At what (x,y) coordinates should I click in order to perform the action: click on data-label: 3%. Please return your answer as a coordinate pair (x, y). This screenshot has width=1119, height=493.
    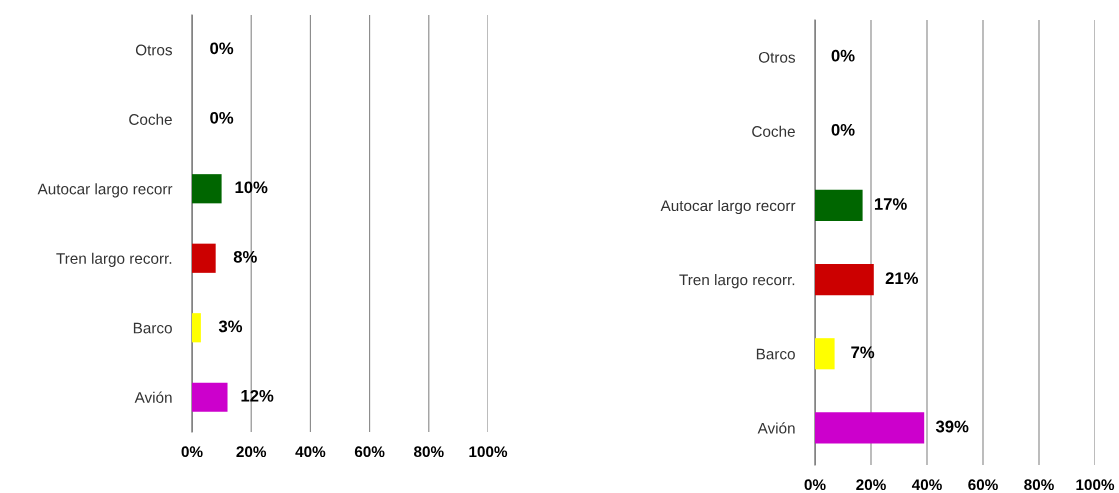
    Looking at the image, I should click on (230, 326).